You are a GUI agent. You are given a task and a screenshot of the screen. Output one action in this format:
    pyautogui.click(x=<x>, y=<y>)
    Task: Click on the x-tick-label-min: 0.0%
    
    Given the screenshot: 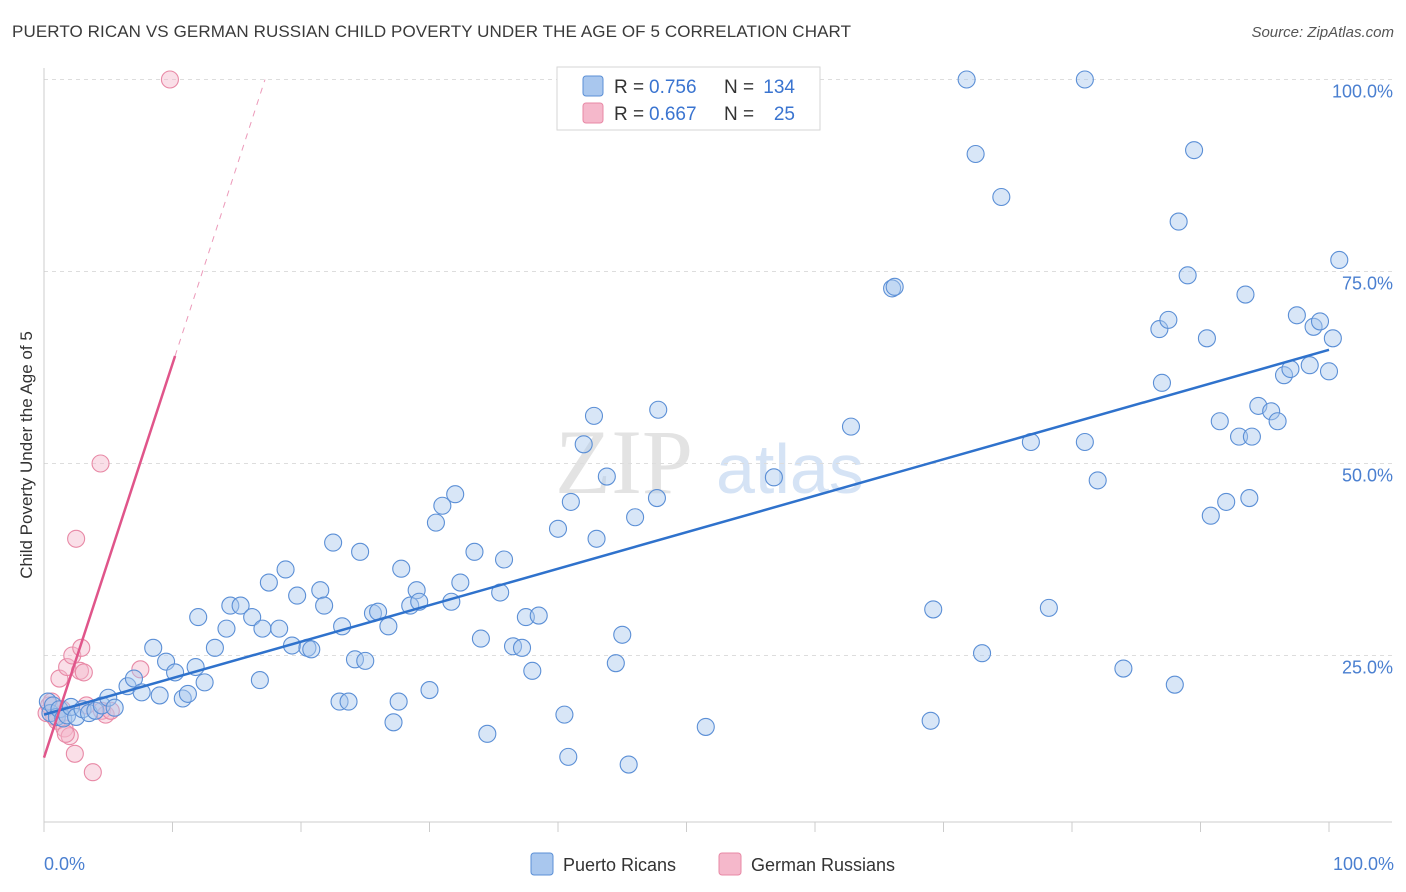 What is the action you would take?
    pyautogui.click(x=64, y=864)
    